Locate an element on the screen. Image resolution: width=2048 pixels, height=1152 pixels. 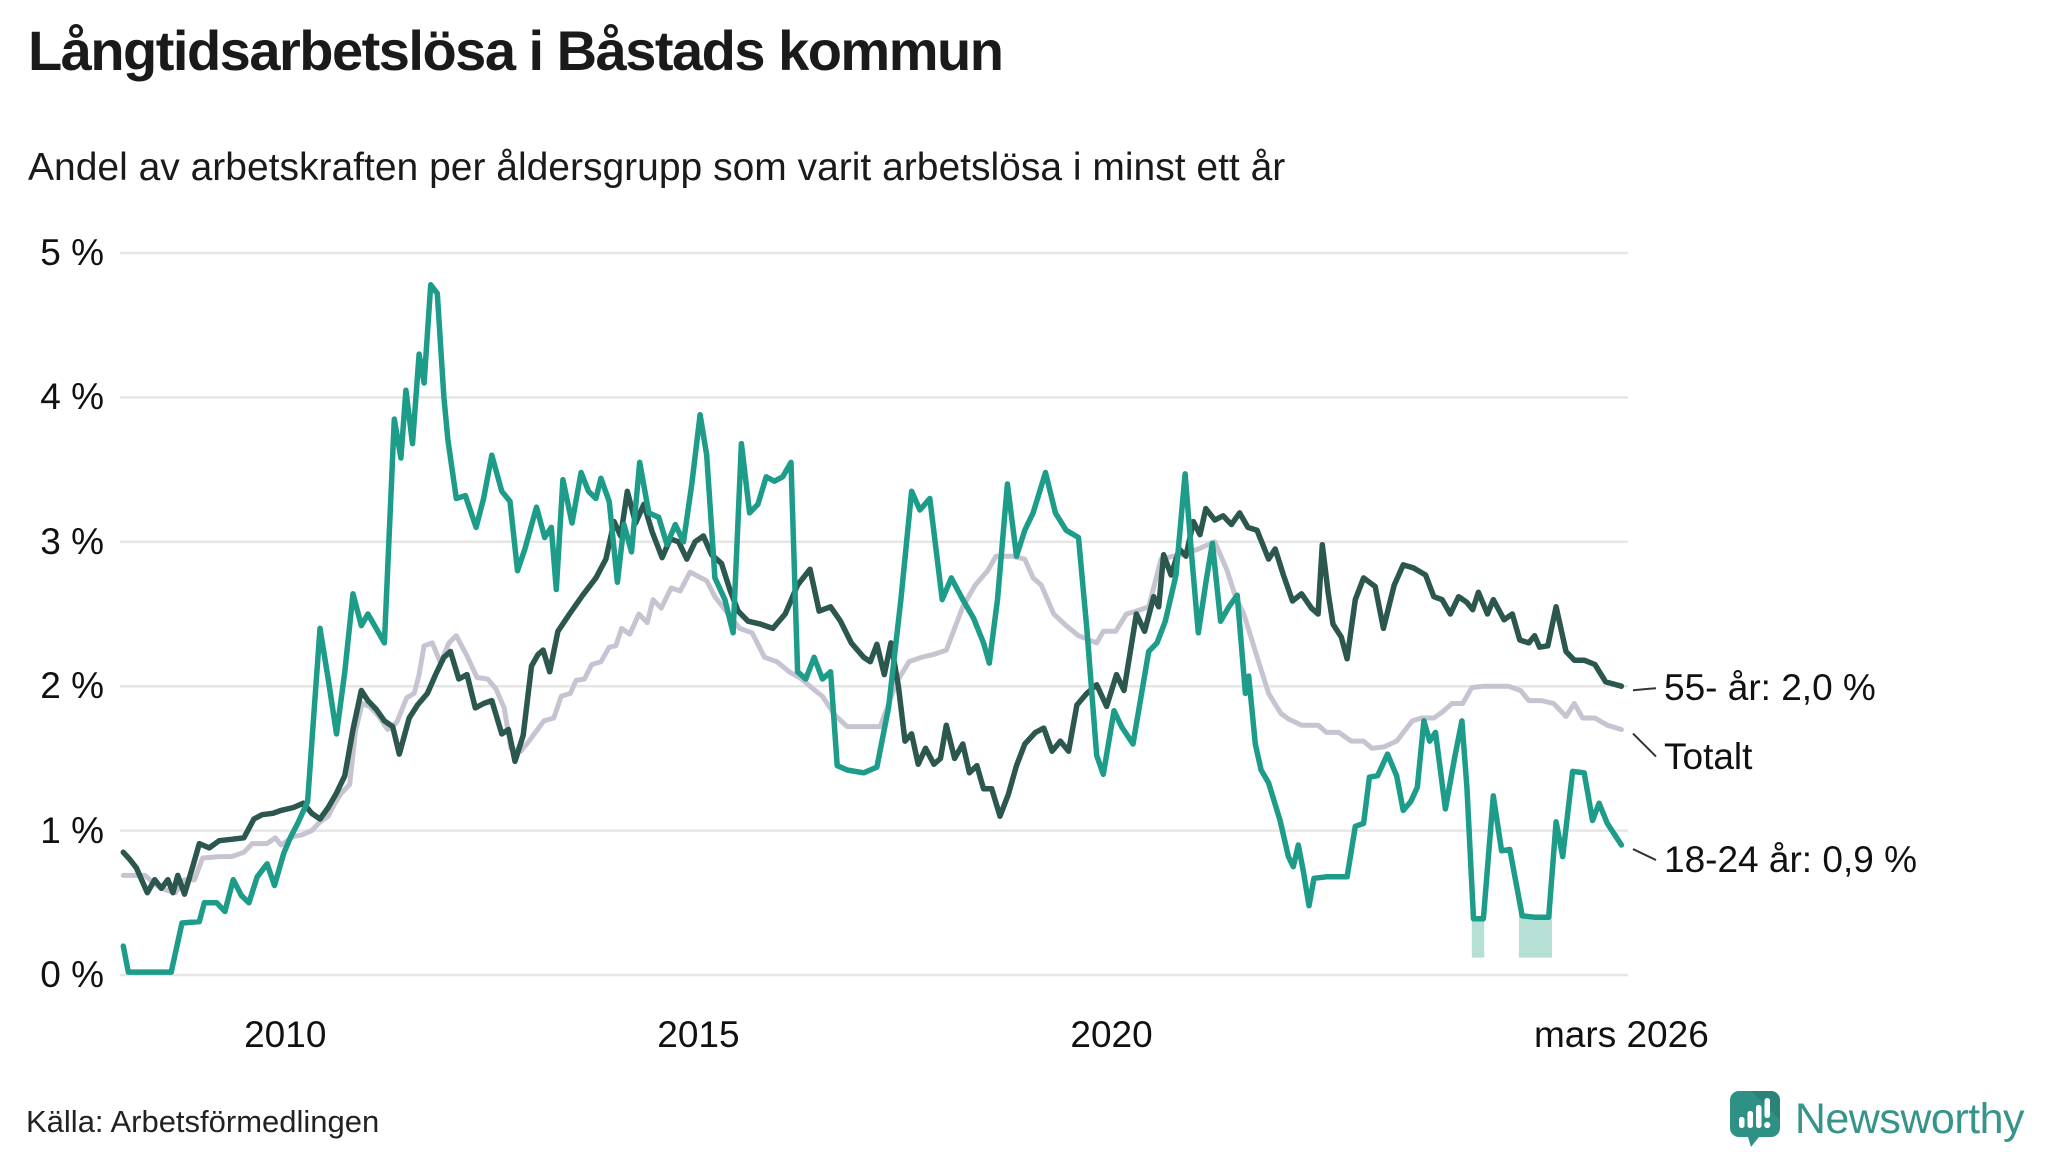
x-axis-tick-2015: 2015 is located at coordinates (698, 1034).